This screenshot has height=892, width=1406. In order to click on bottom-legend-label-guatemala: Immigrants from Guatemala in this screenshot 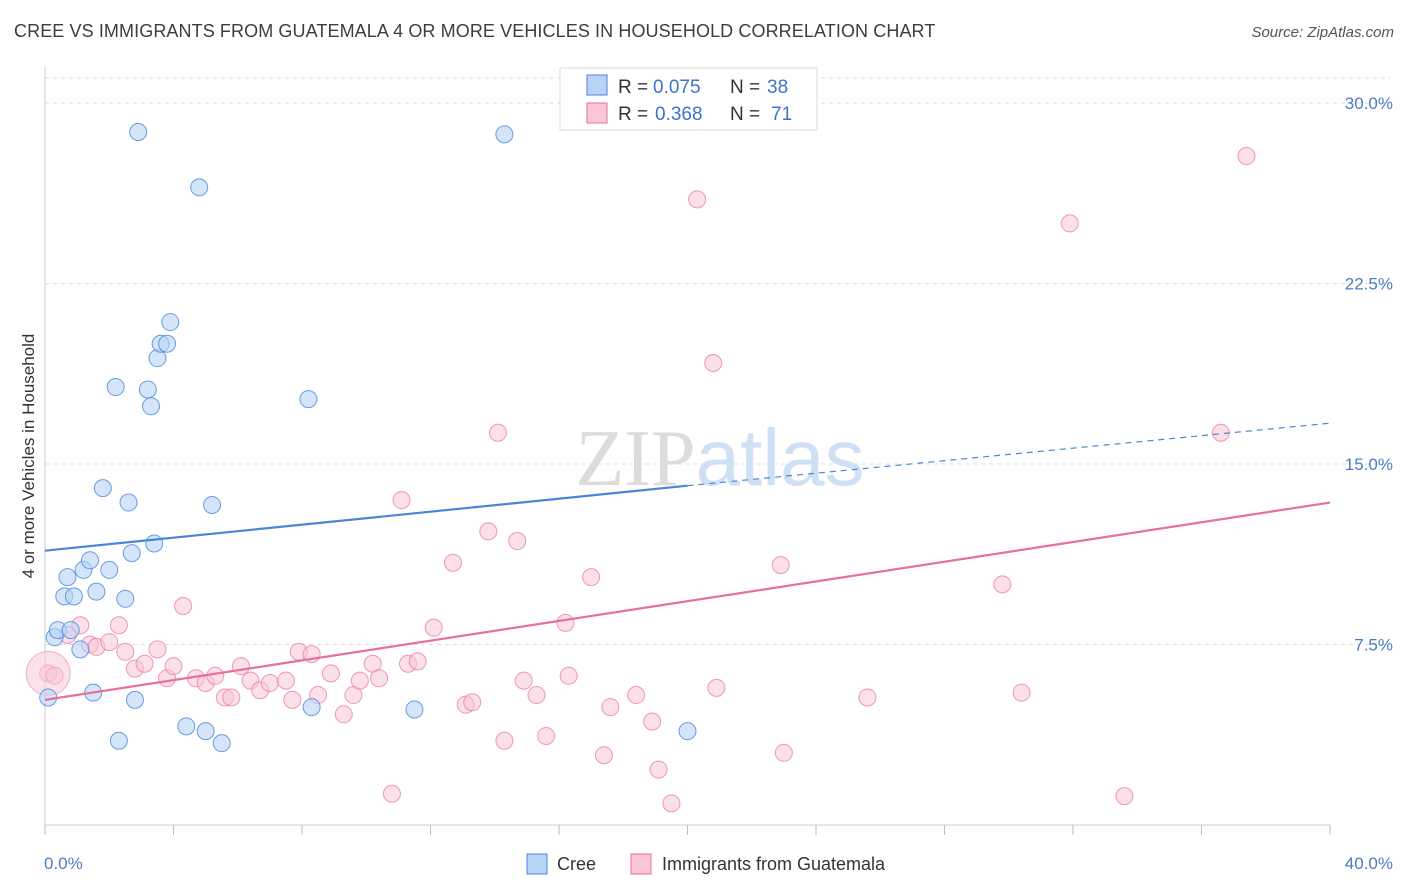, I will do `click(774, 864)`.